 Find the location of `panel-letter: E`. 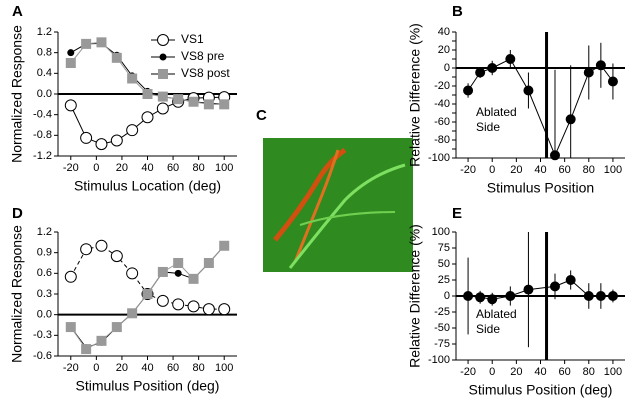

panel-letter: E is located at coordinates (457, 213).